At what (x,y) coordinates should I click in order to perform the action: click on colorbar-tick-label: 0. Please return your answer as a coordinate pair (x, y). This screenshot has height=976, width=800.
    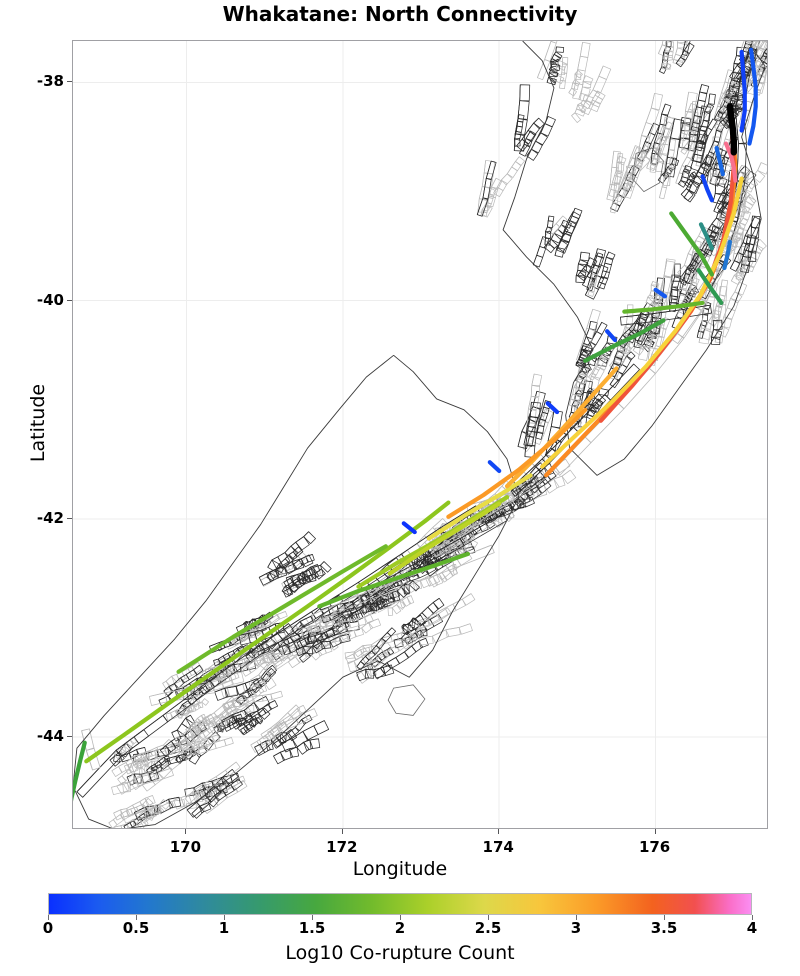
    Looking at the image, I should click on (48, 928).